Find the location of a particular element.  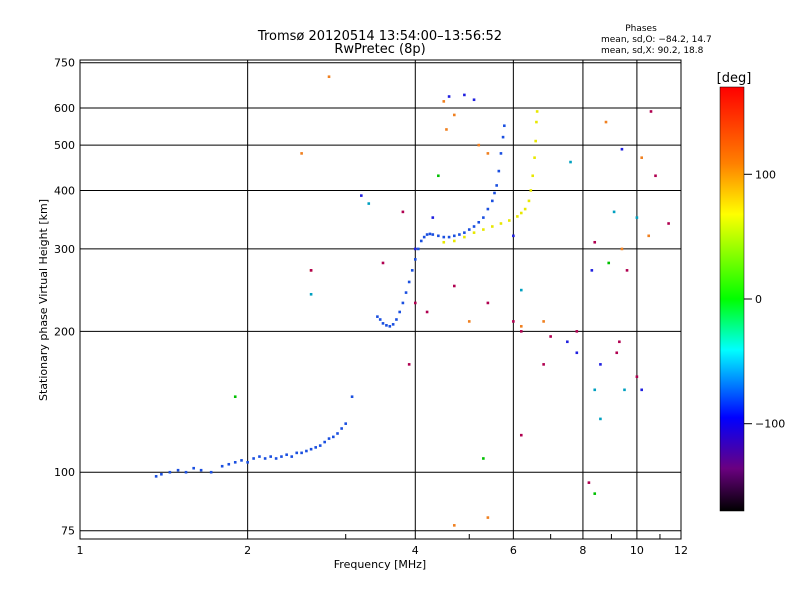

x-tick-label: 8 is located at coordinates (582, 550).